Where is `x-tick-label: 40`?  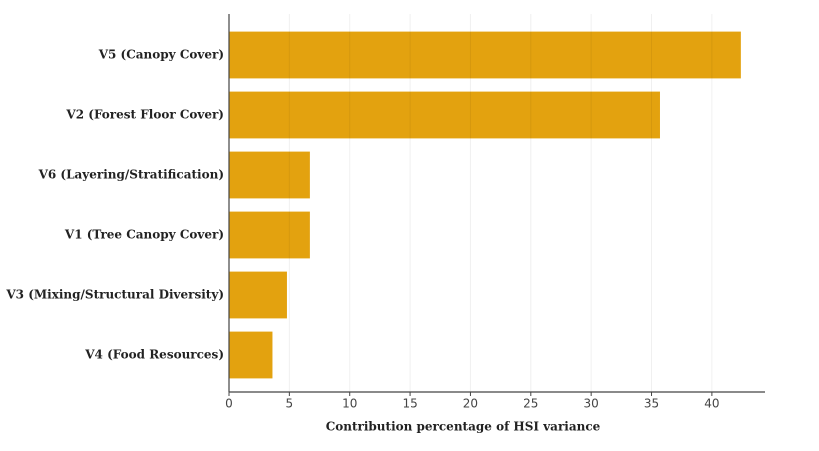 x-tick-label: 40 is located at coordinates (711, 404).